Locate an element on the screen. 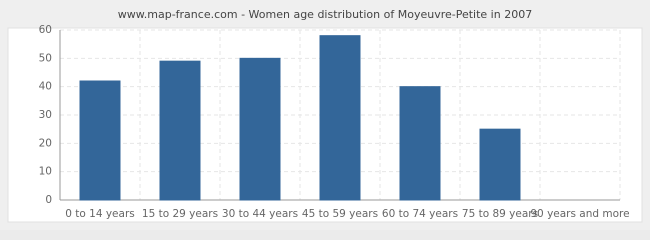  x-tick-label: 60 to 74 years is located at coordinates (420, 214).